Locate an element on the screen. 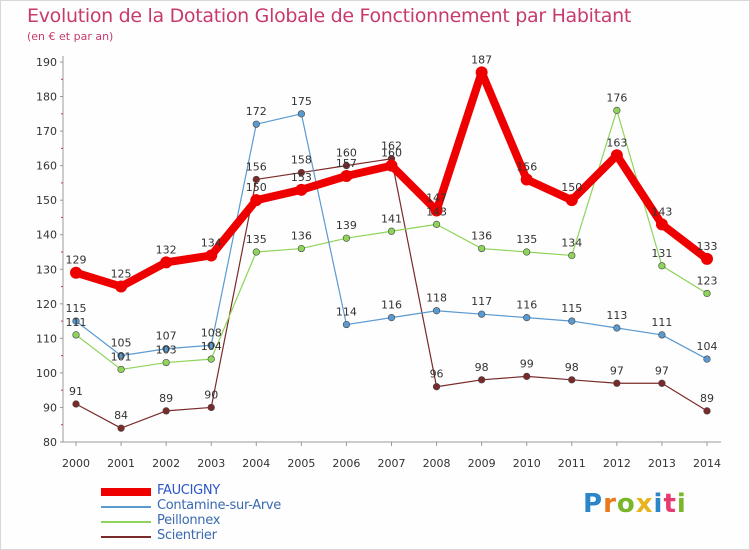 This screenshot has height=550, width=750. data-label-contamine-sur-arve: 108 is located at coordinates (211, 332).